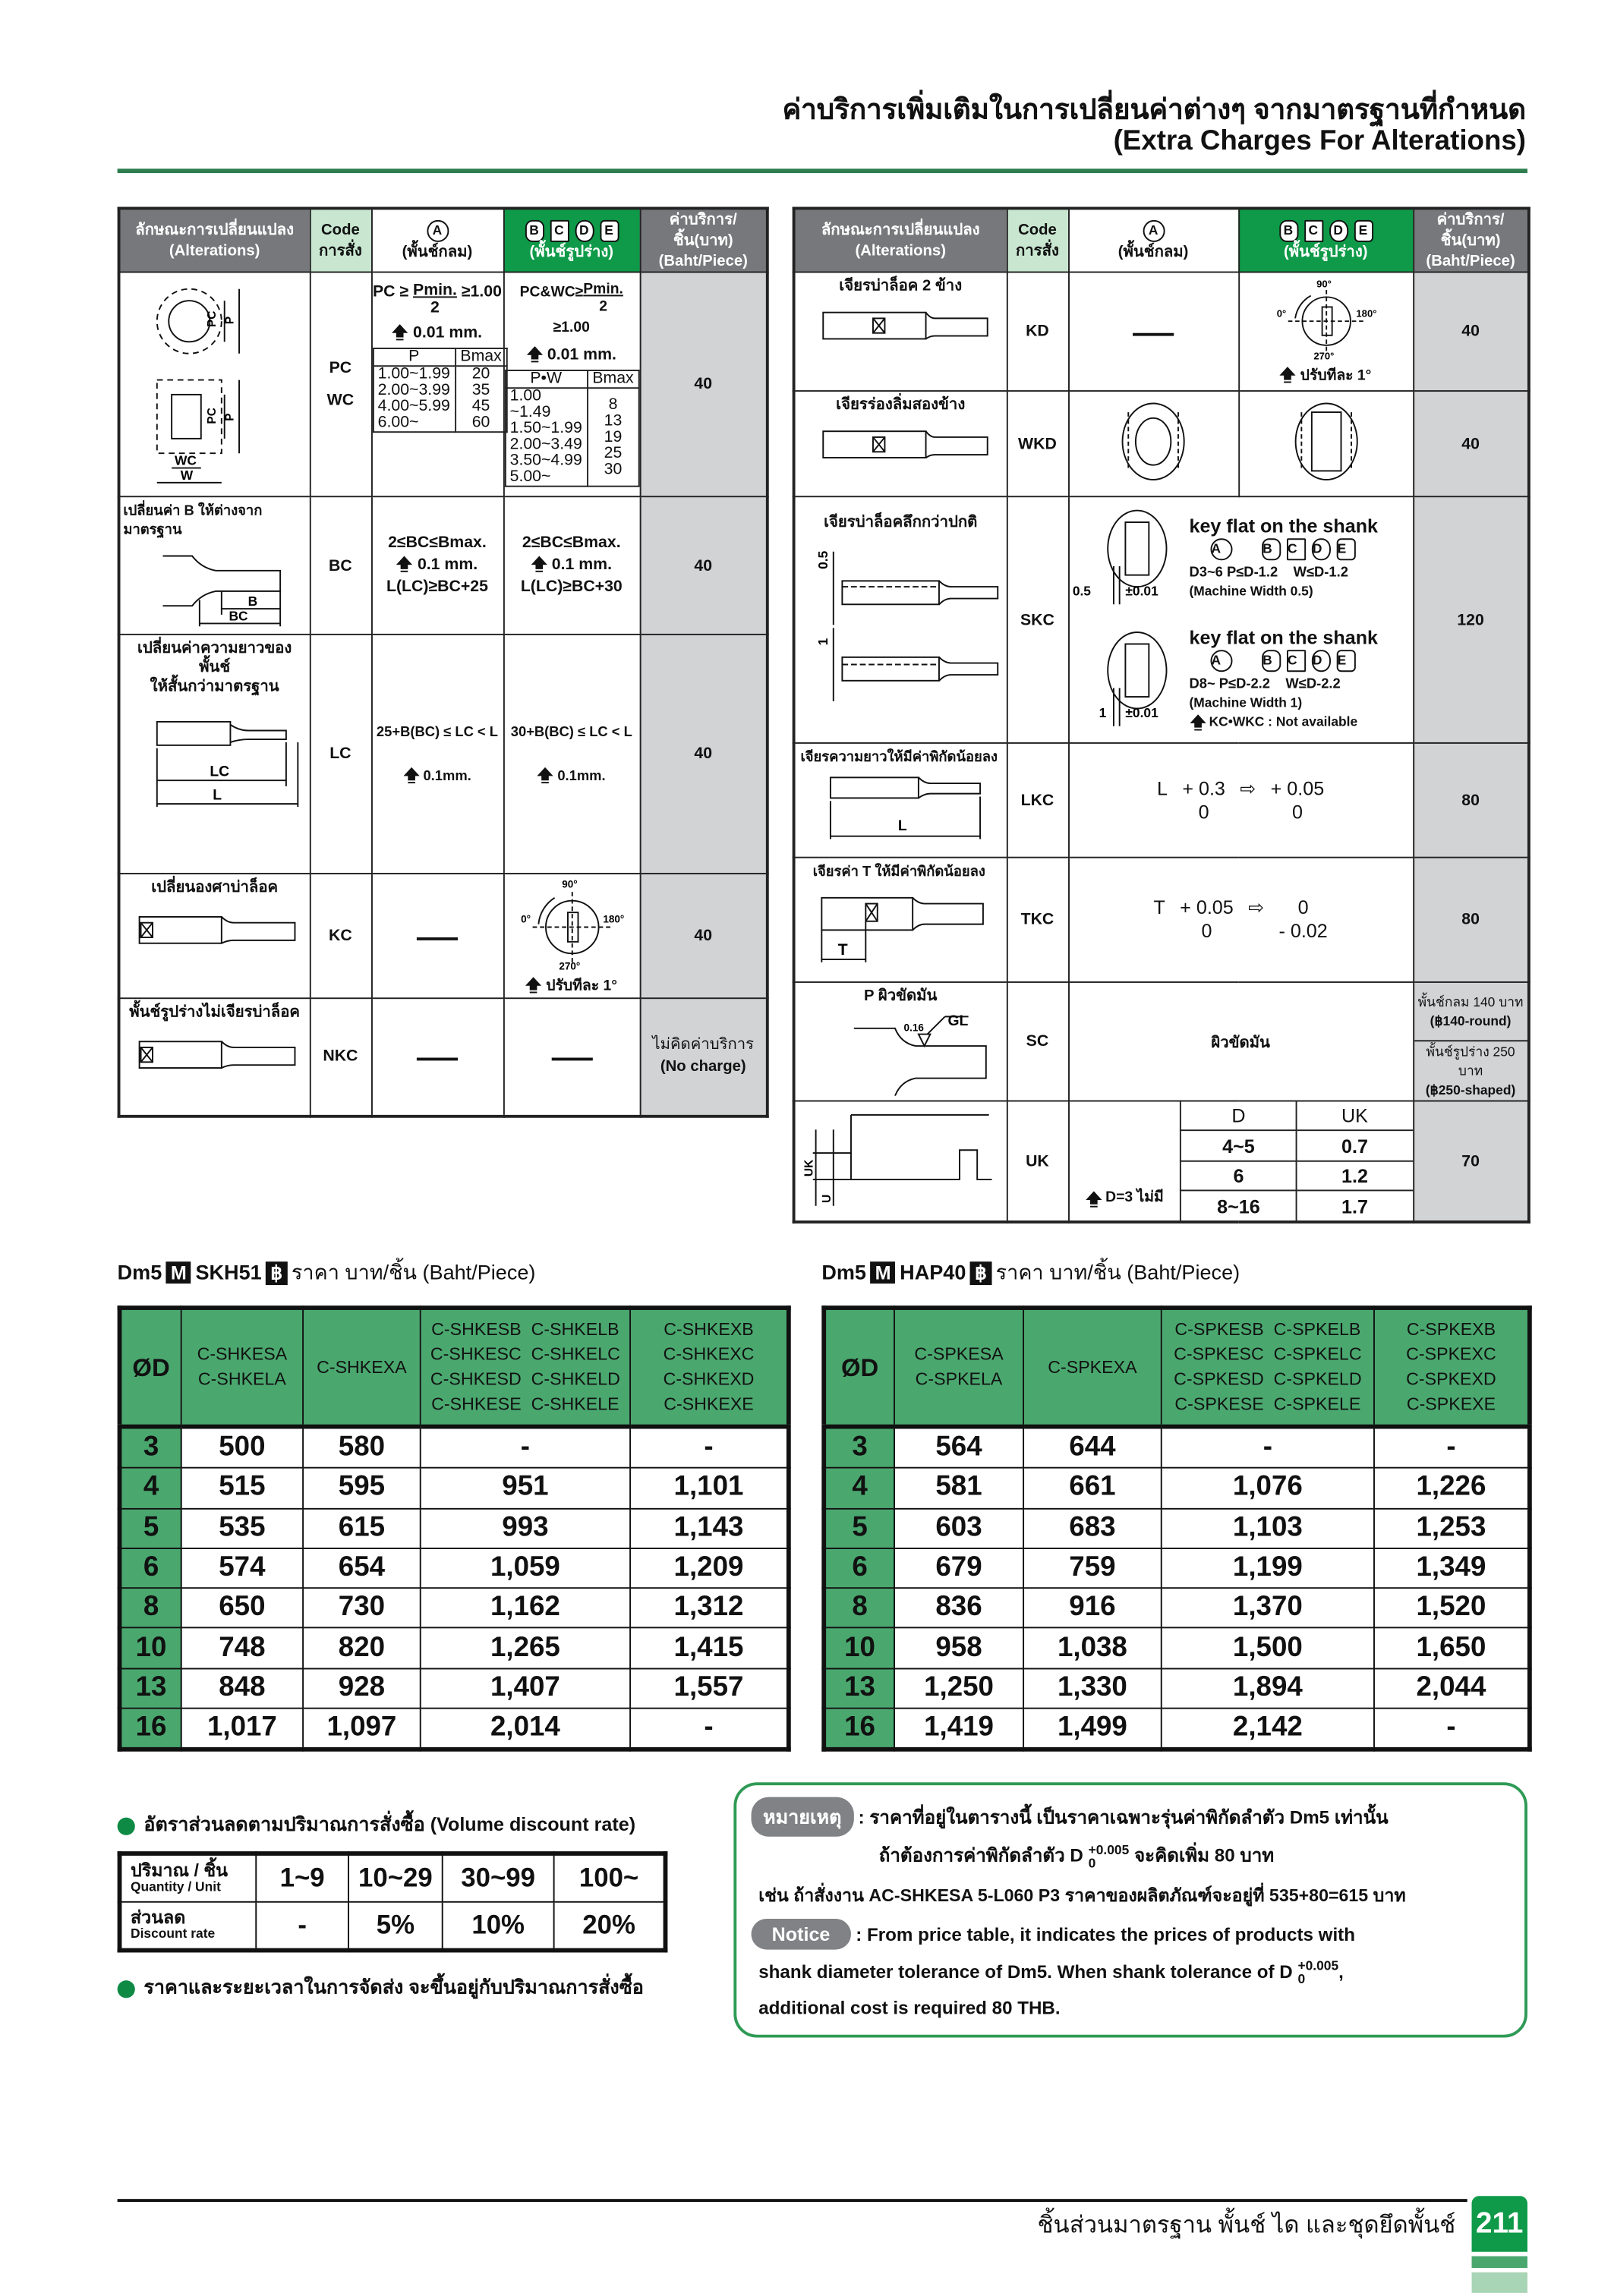 The image size is (1614, 2296). What do you see at coordinates (1284, 637) in the screenshot?
I see `key-flat-title: key flat on the shank` at bounding box center [1284, 637].